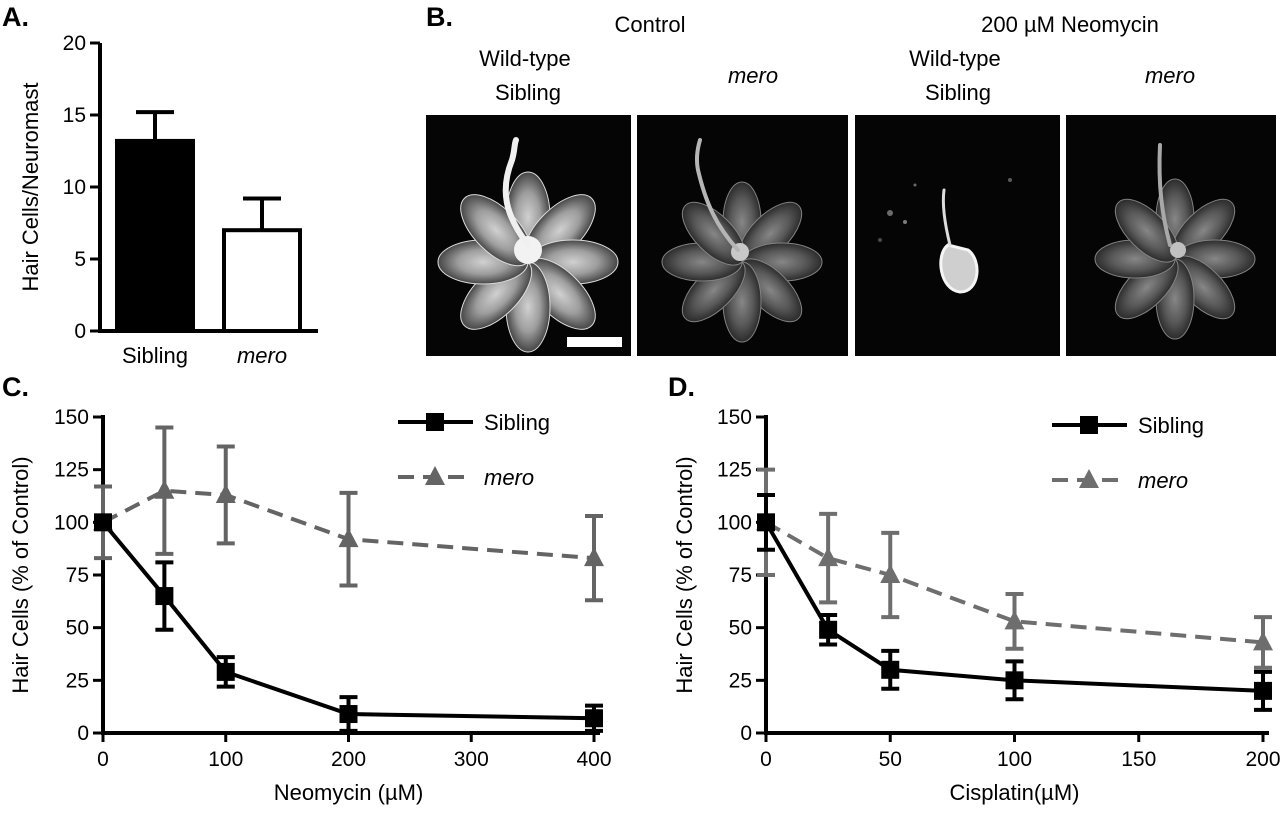 This screenshot has width=1280, height=814. I want to click on micrograph-mero-control, so click(742, 235).